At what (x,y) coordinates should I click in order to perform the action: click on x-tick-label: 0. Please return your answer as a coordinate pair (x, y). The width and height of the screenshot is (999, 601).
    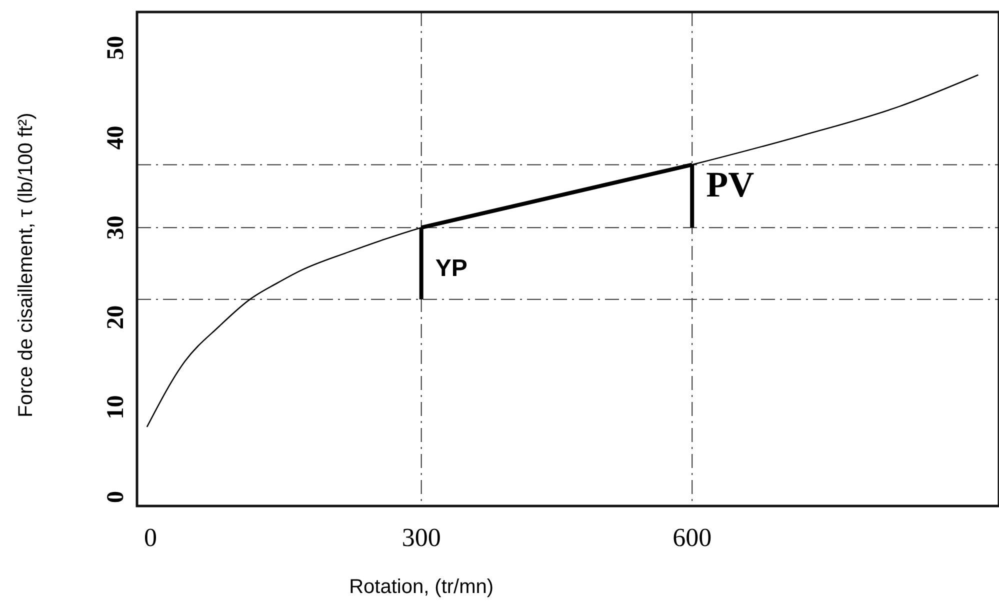
    Looking at the image, I should click on (151, 537).